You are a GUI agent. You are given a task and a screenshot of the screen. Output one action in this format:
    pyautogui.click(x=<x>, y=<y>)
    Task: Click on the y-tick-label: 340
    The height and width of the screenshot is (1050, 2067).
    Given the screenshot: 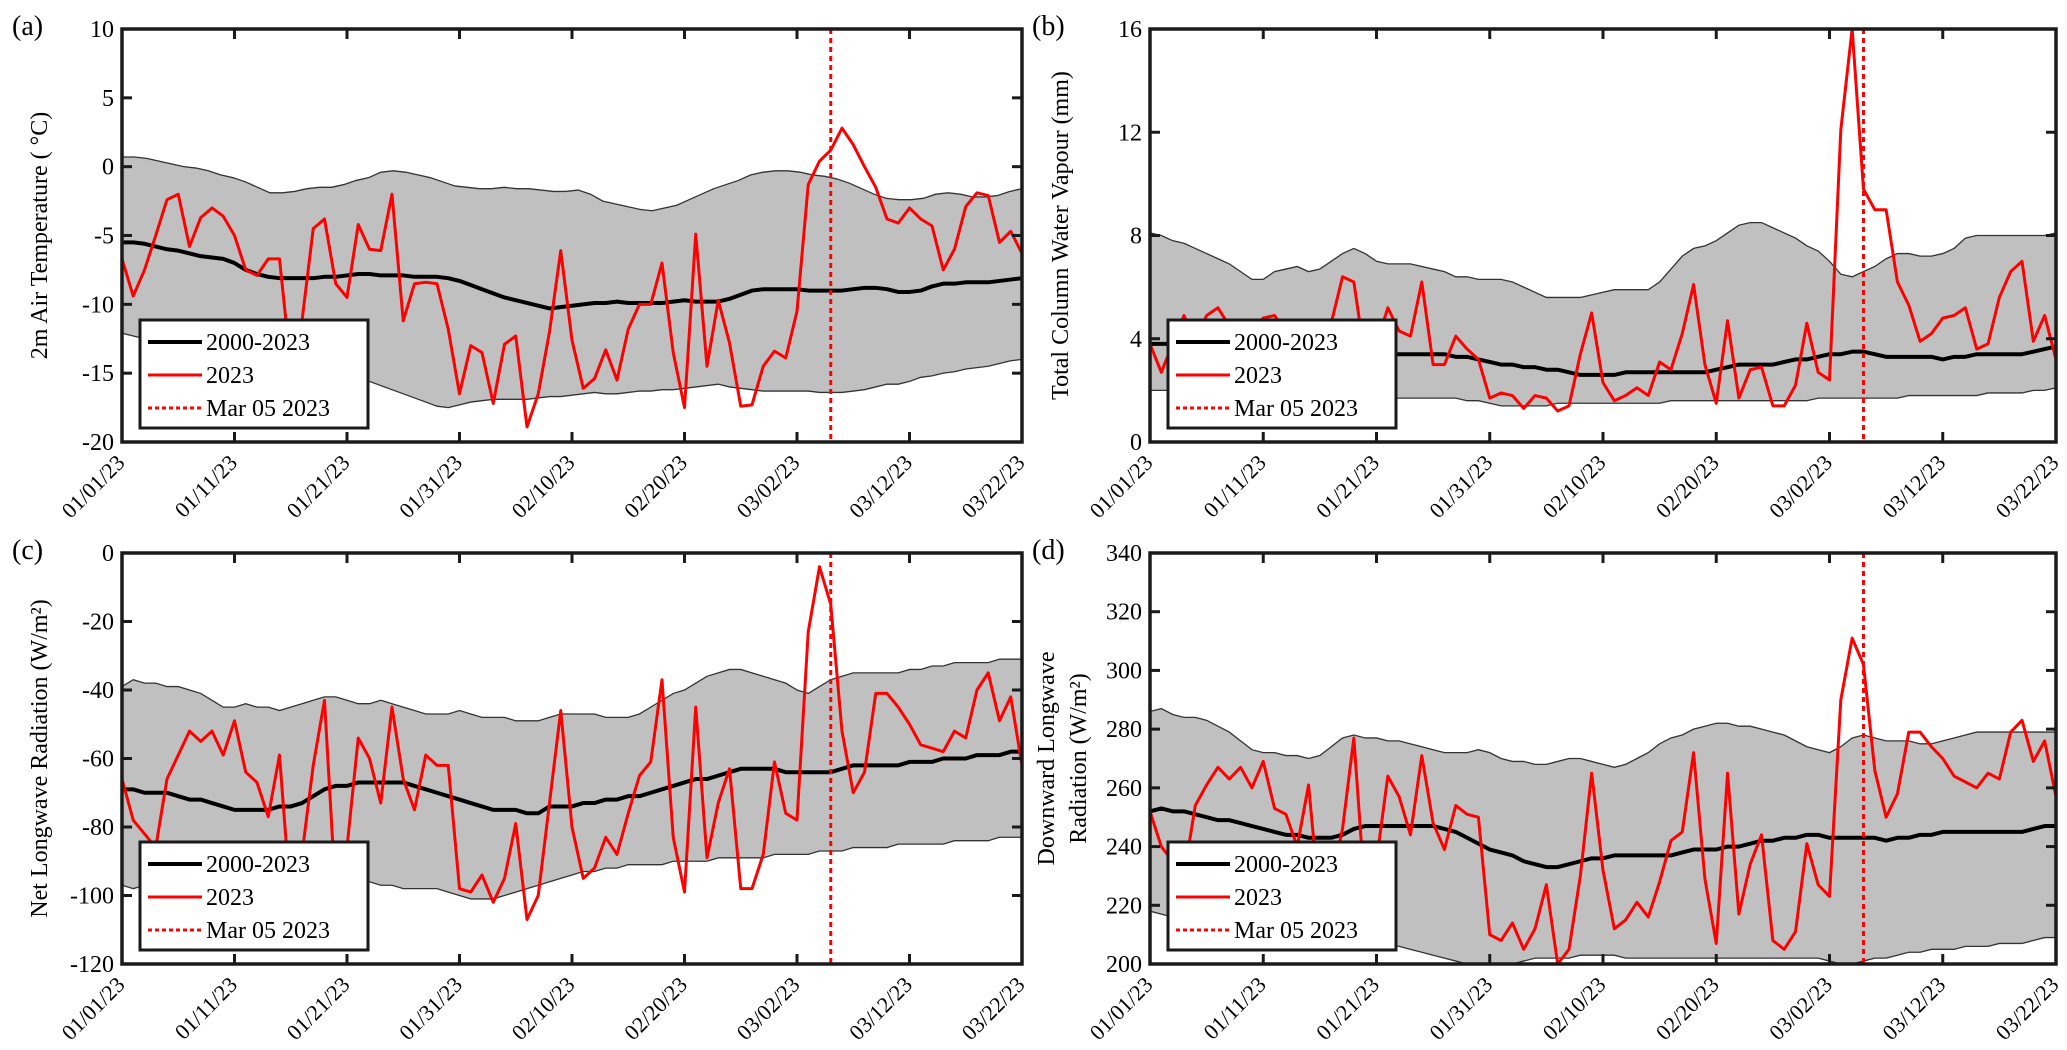 What is the action you would take?
    pyautogui.click(x=1124, y=554)
    